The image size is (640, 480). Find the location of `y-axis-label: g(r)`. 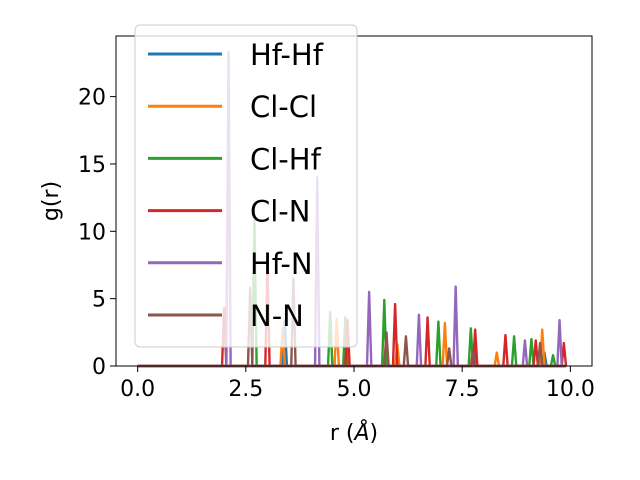

y-axis-label: g(r) is located at coordinates (51, 201).